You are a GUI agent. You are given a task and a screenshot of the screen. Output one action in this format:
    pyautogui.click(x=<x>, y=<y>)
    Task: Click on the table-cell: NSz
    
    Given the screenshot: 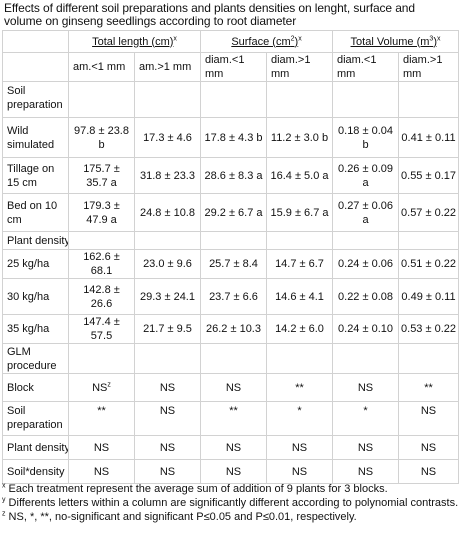 What is the action you would take?
    pyautogui.click(x=101, y=387)
    